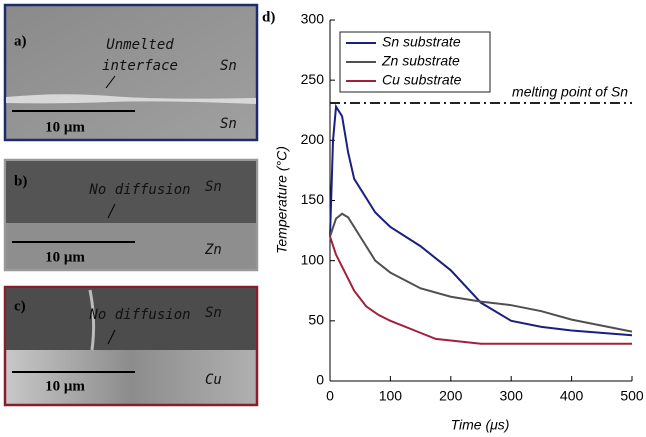 The height and width of the screenshot is (437, 646). I want to click on panel-b: b) No diffusion Sn Zn 10 μm, so click(131, 215).